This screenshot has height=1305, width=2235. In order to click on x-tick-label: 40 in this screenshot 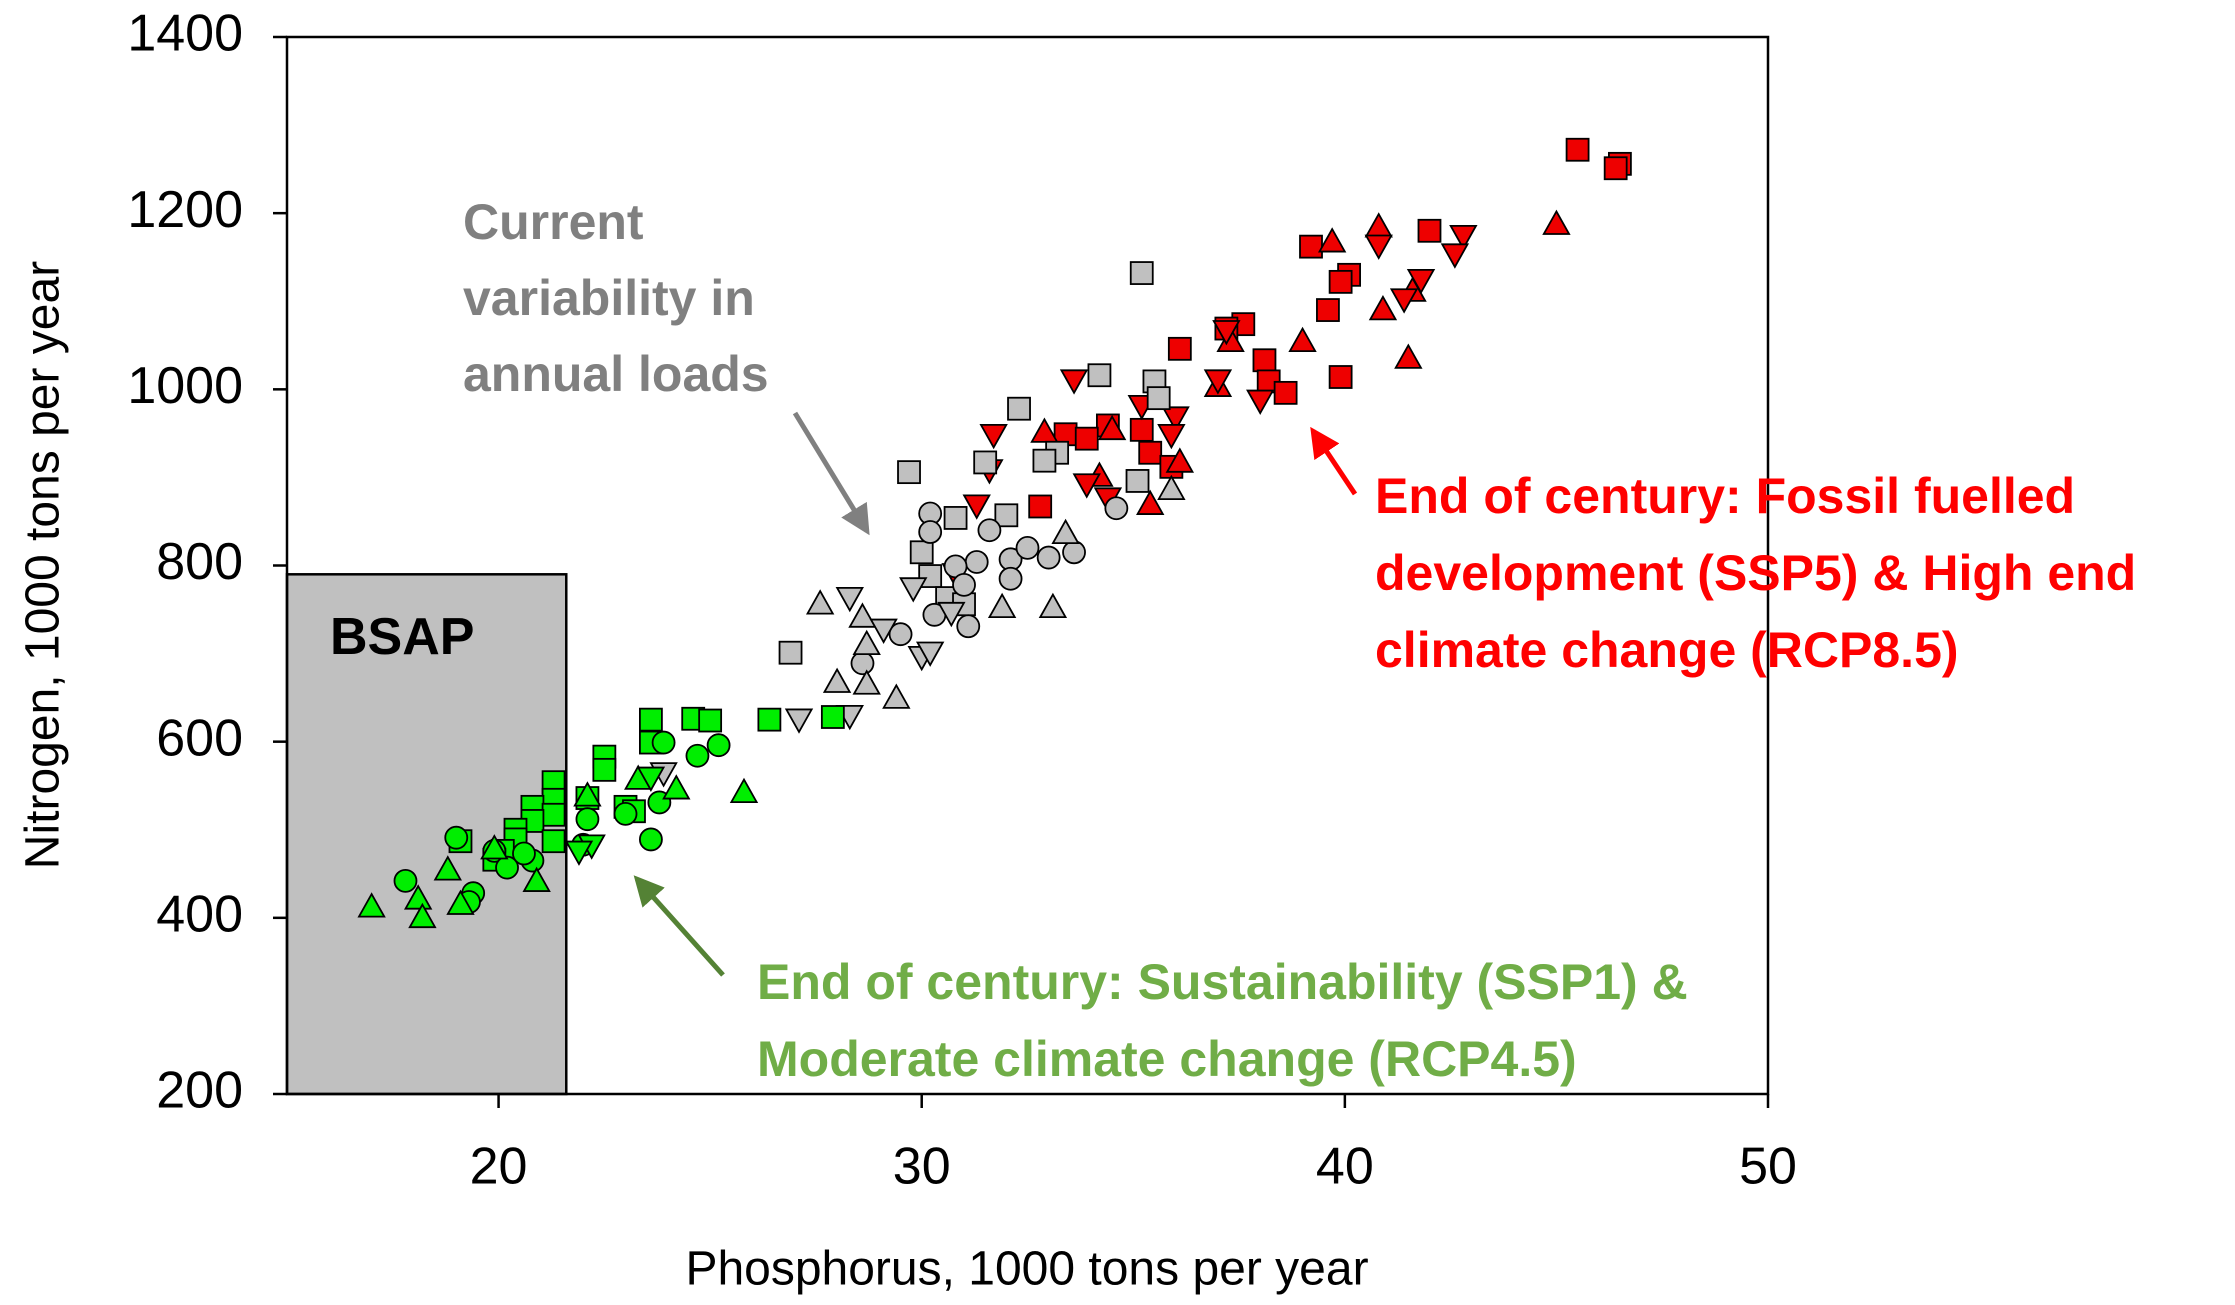, I will do `click(1345, 1167)`.